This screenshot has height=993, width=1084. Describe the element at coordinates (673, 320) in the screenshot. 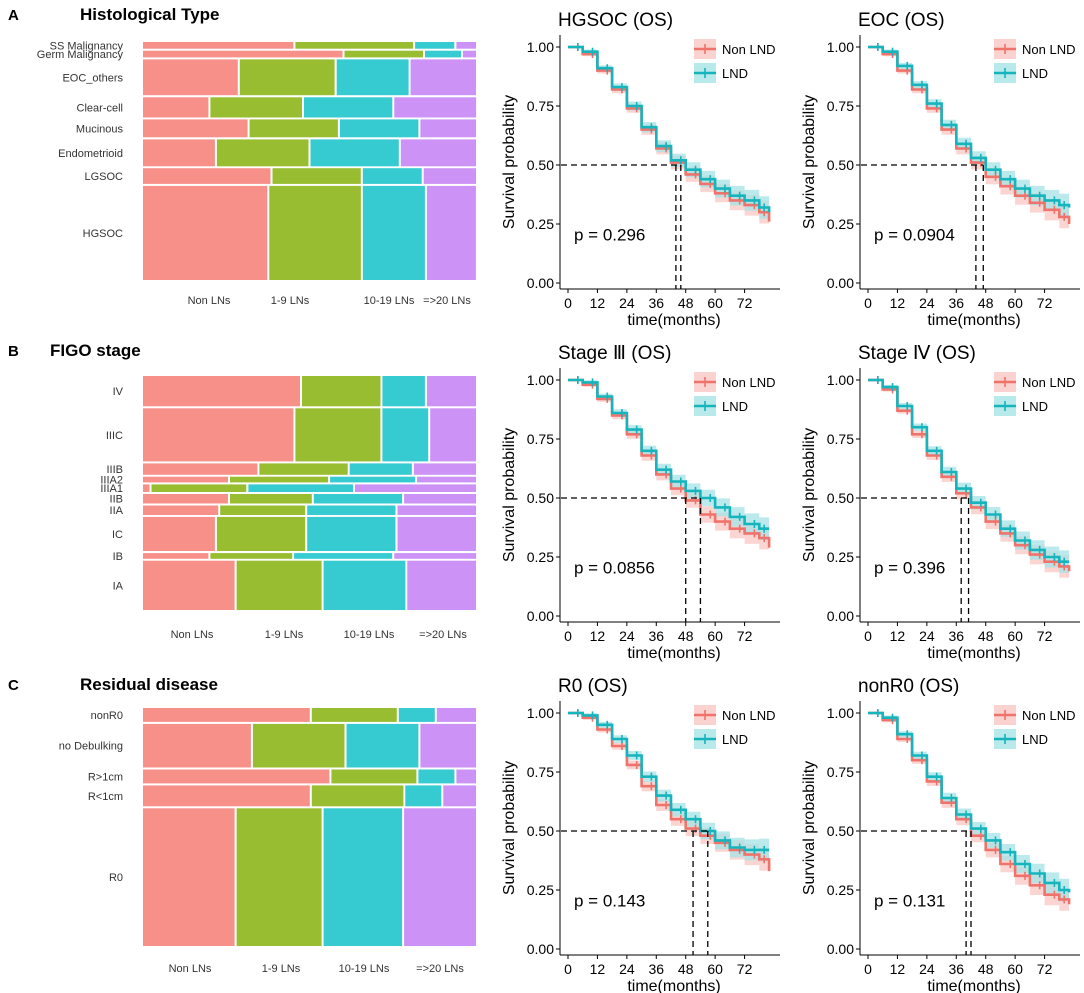

I see `km-hgsoc-os-x-axis-label: time(months)` at that location.